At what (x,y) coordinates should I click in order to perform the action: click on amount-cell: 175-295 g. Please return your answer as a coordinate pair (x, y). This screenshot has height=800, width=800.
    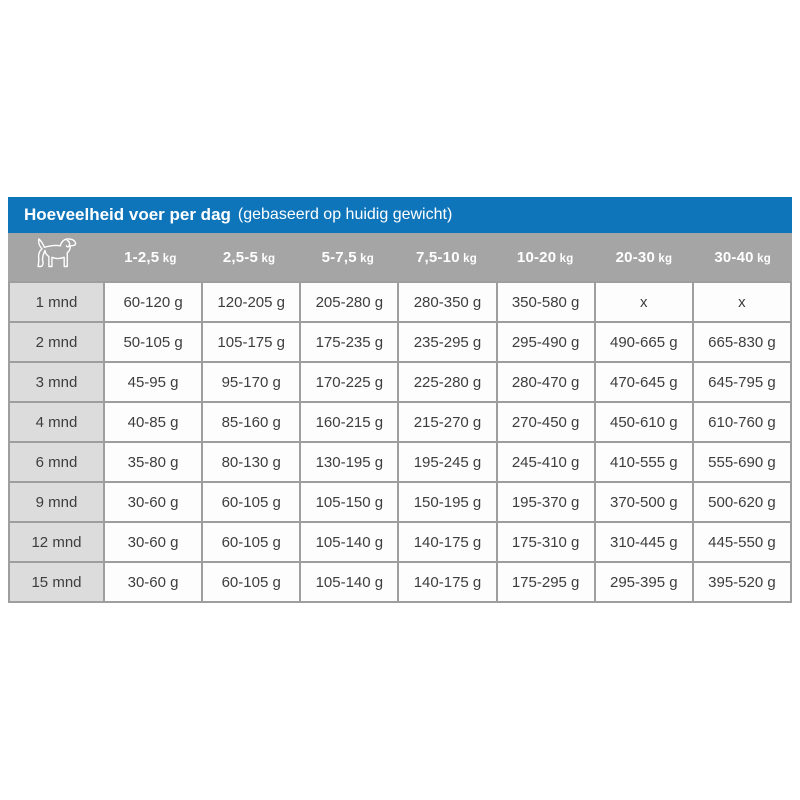
    Looking at the image, I should click on (545, 582).